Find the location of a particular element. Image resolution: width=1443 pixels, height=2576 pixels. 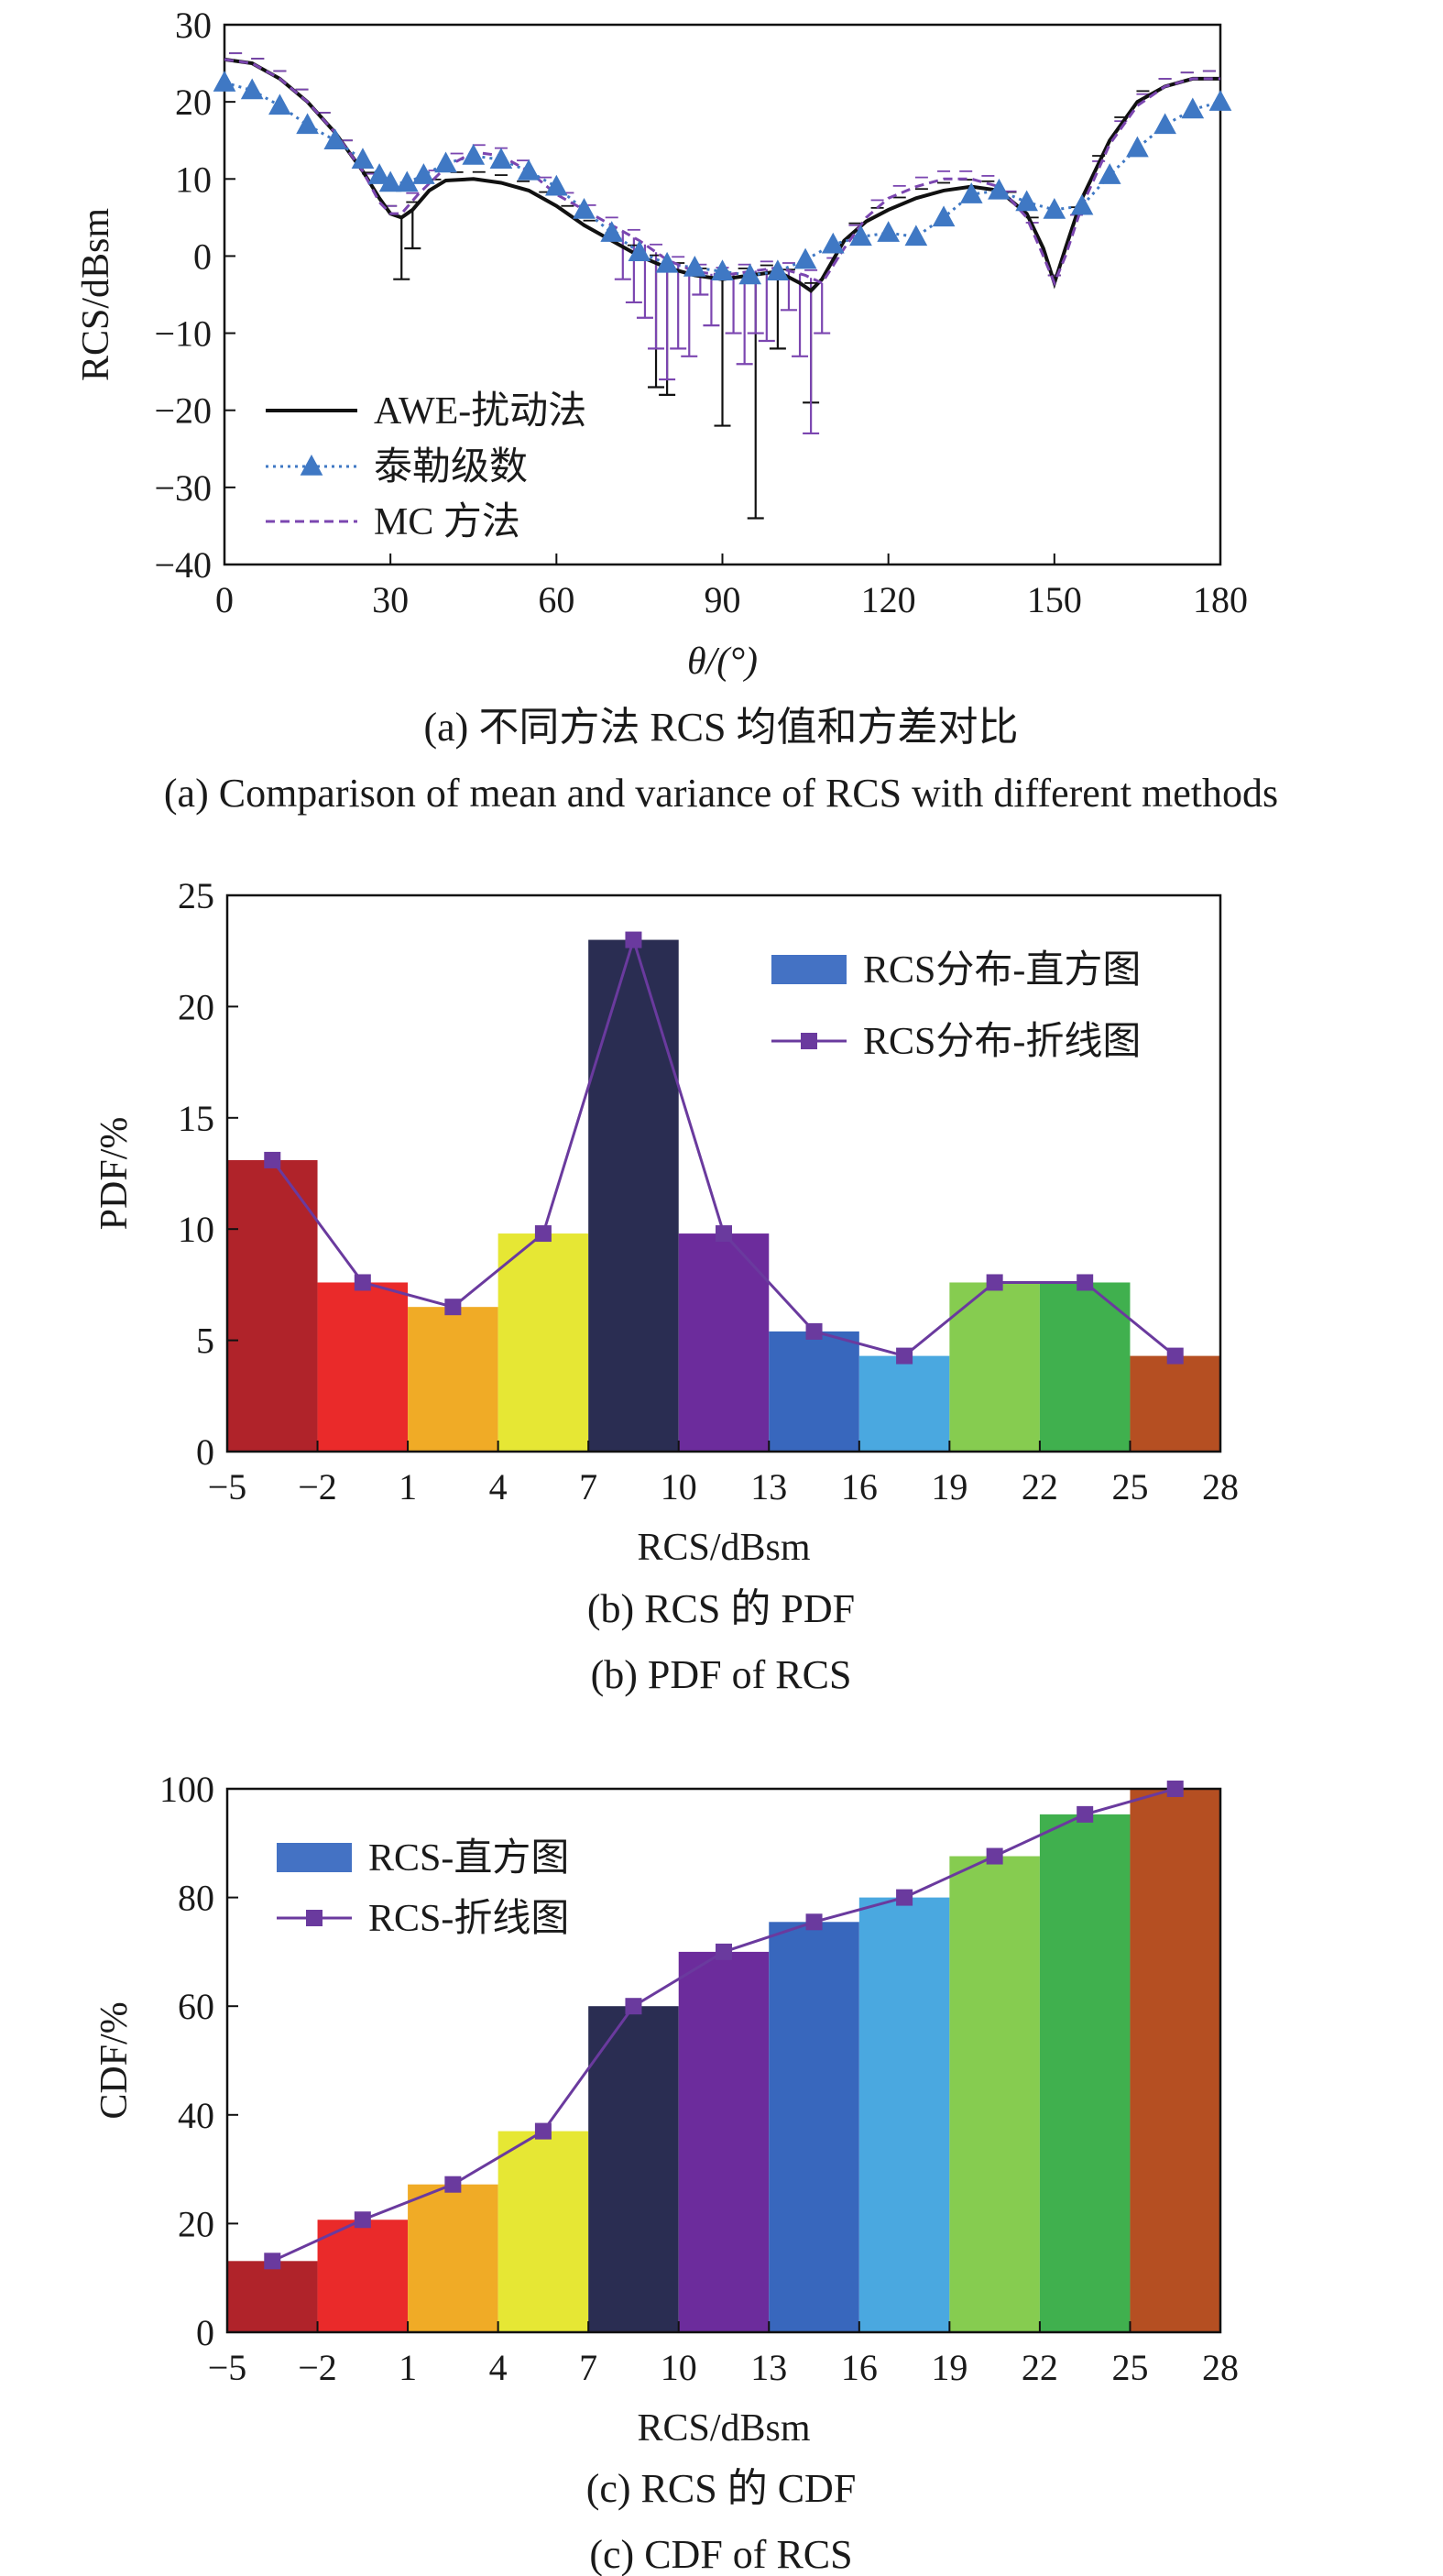

y-axis-label: PDF/% is located at coordinates (114, 1174).